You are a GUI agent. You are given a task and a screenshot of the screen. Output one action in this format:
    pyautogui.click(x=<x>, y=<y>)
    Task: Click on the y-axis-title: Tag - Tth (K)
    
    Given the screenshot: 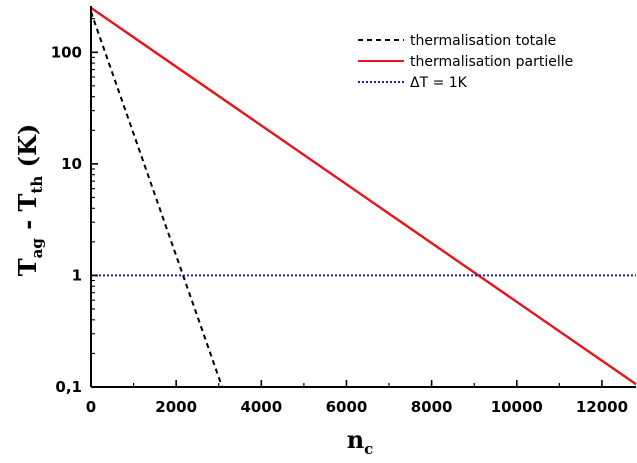 What is the action you would take?
    pyautogui.click(x=29, y=200)
    